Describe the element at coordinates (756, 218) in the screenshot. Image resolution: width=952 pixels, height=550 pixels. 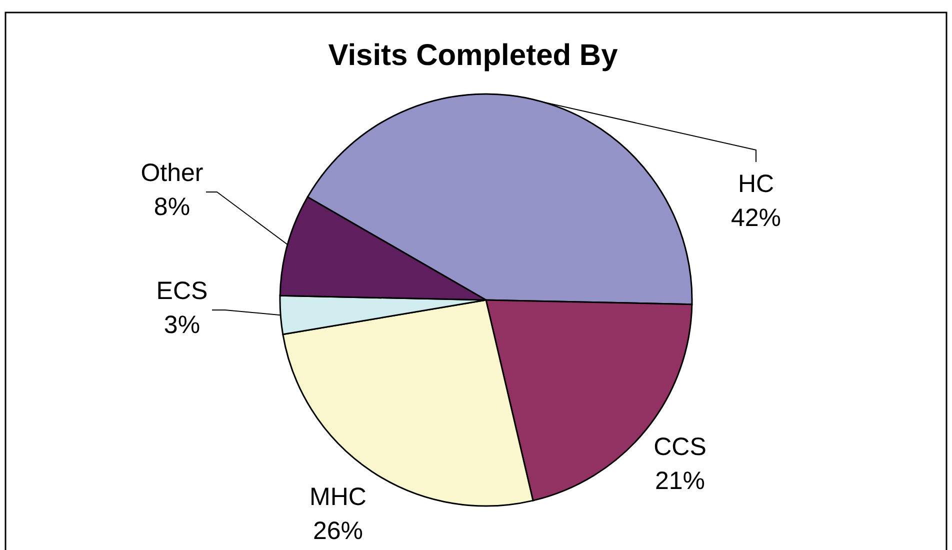
I see `data-label: 42%` at that location.